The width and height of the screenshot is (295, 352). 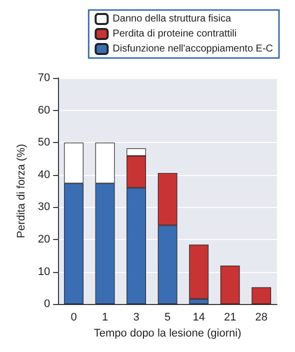 What do you see at coordinates (44, 110) in the screenshot?
I see `y-tick-label: 60` at bounding box center [44, 110].